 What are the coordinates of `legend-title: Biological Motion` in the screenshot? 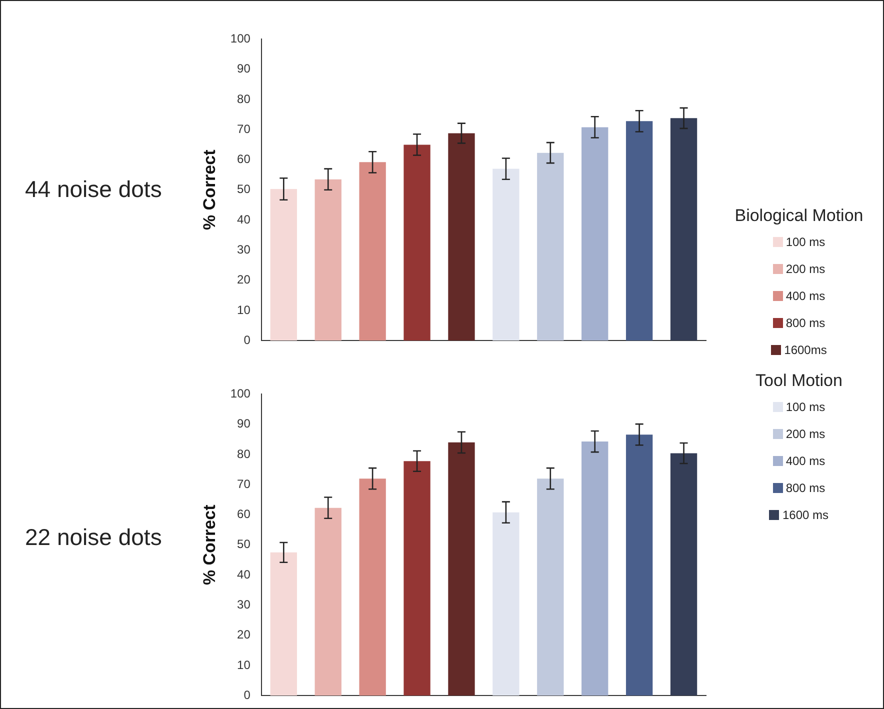 It's located at (799, 216).